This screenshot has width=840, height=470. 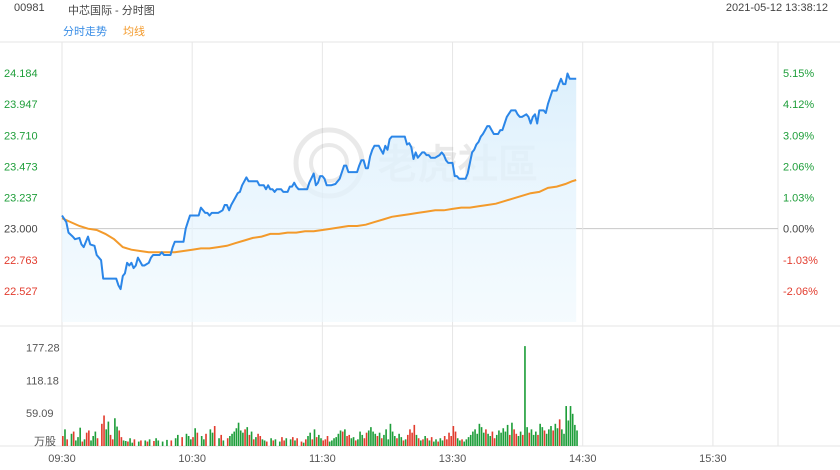 I want to click on volume-tick-label: 177.28, so click(x=43, y=349).